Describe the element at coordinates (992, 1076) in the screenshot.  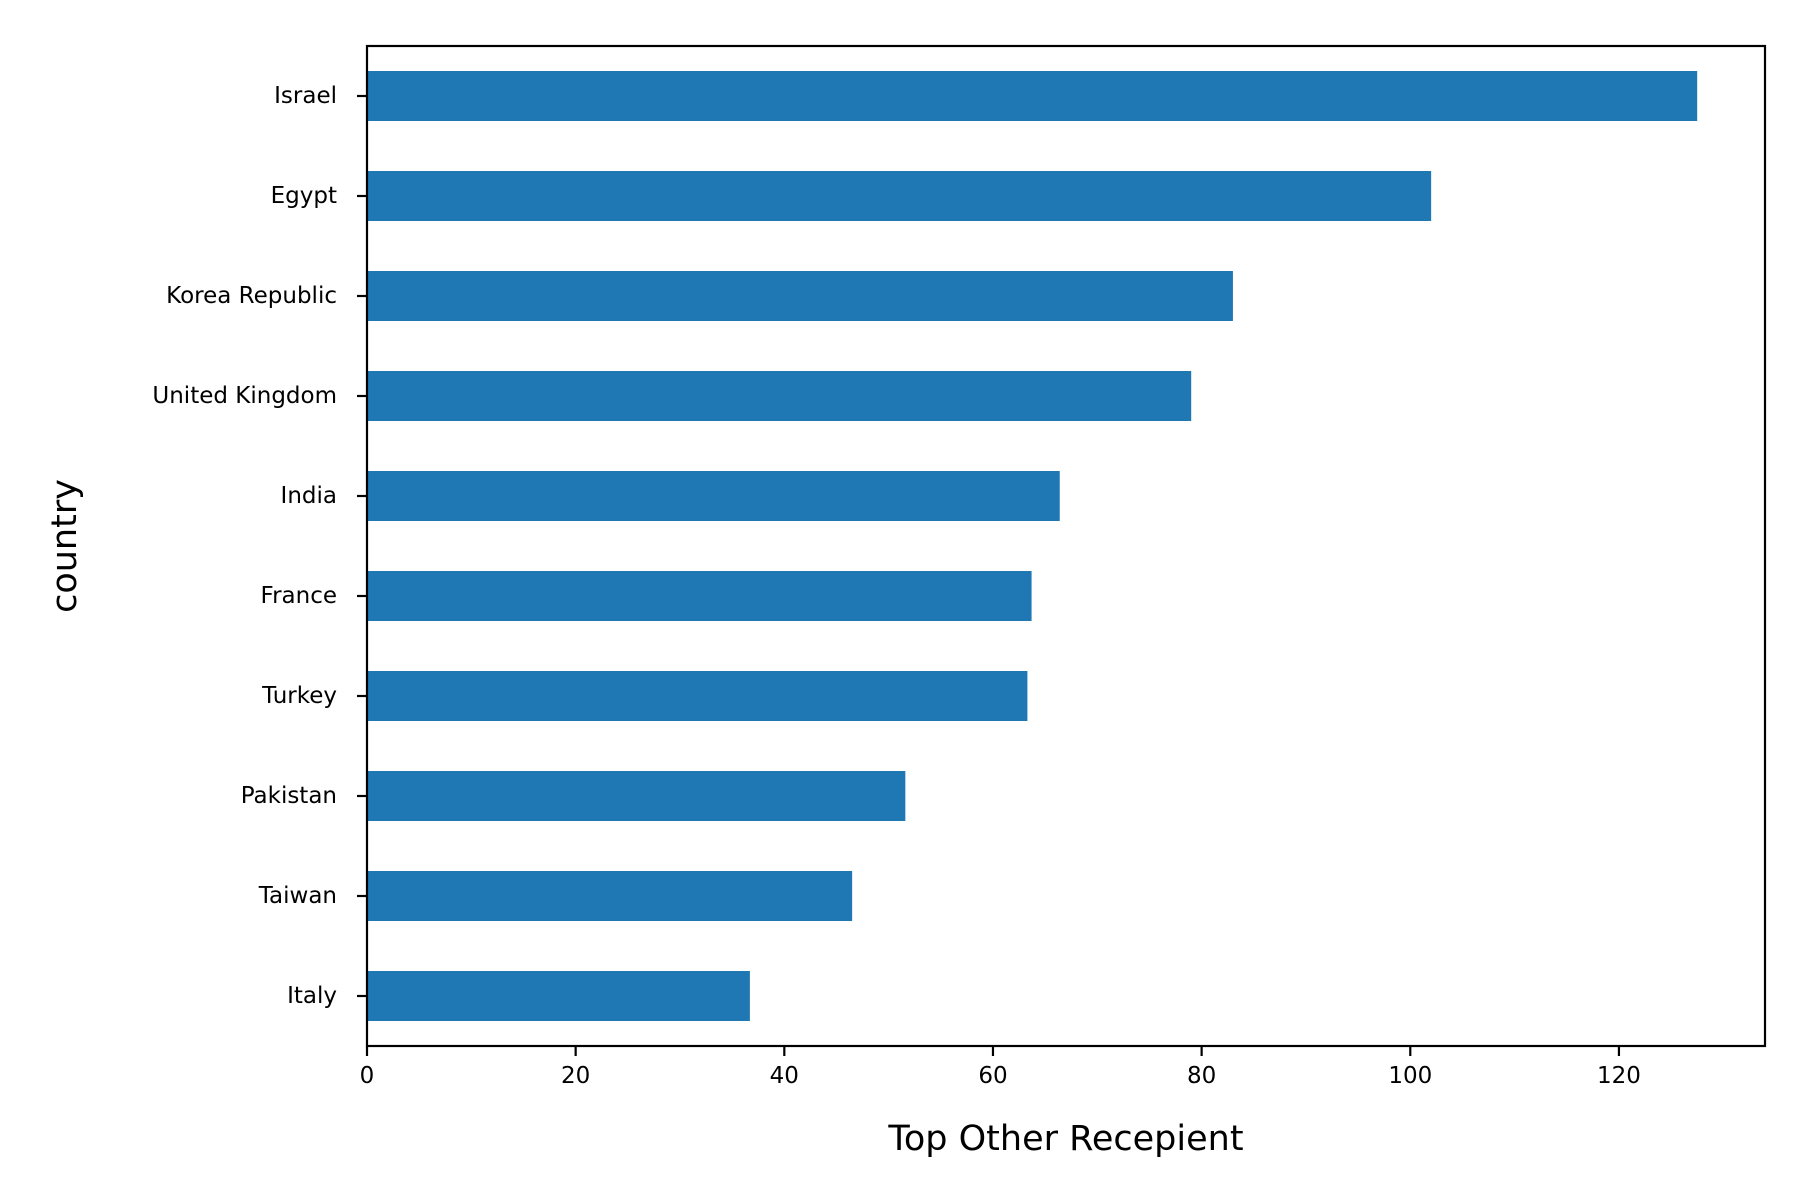
I see `x-tick-label: 60` at that location.